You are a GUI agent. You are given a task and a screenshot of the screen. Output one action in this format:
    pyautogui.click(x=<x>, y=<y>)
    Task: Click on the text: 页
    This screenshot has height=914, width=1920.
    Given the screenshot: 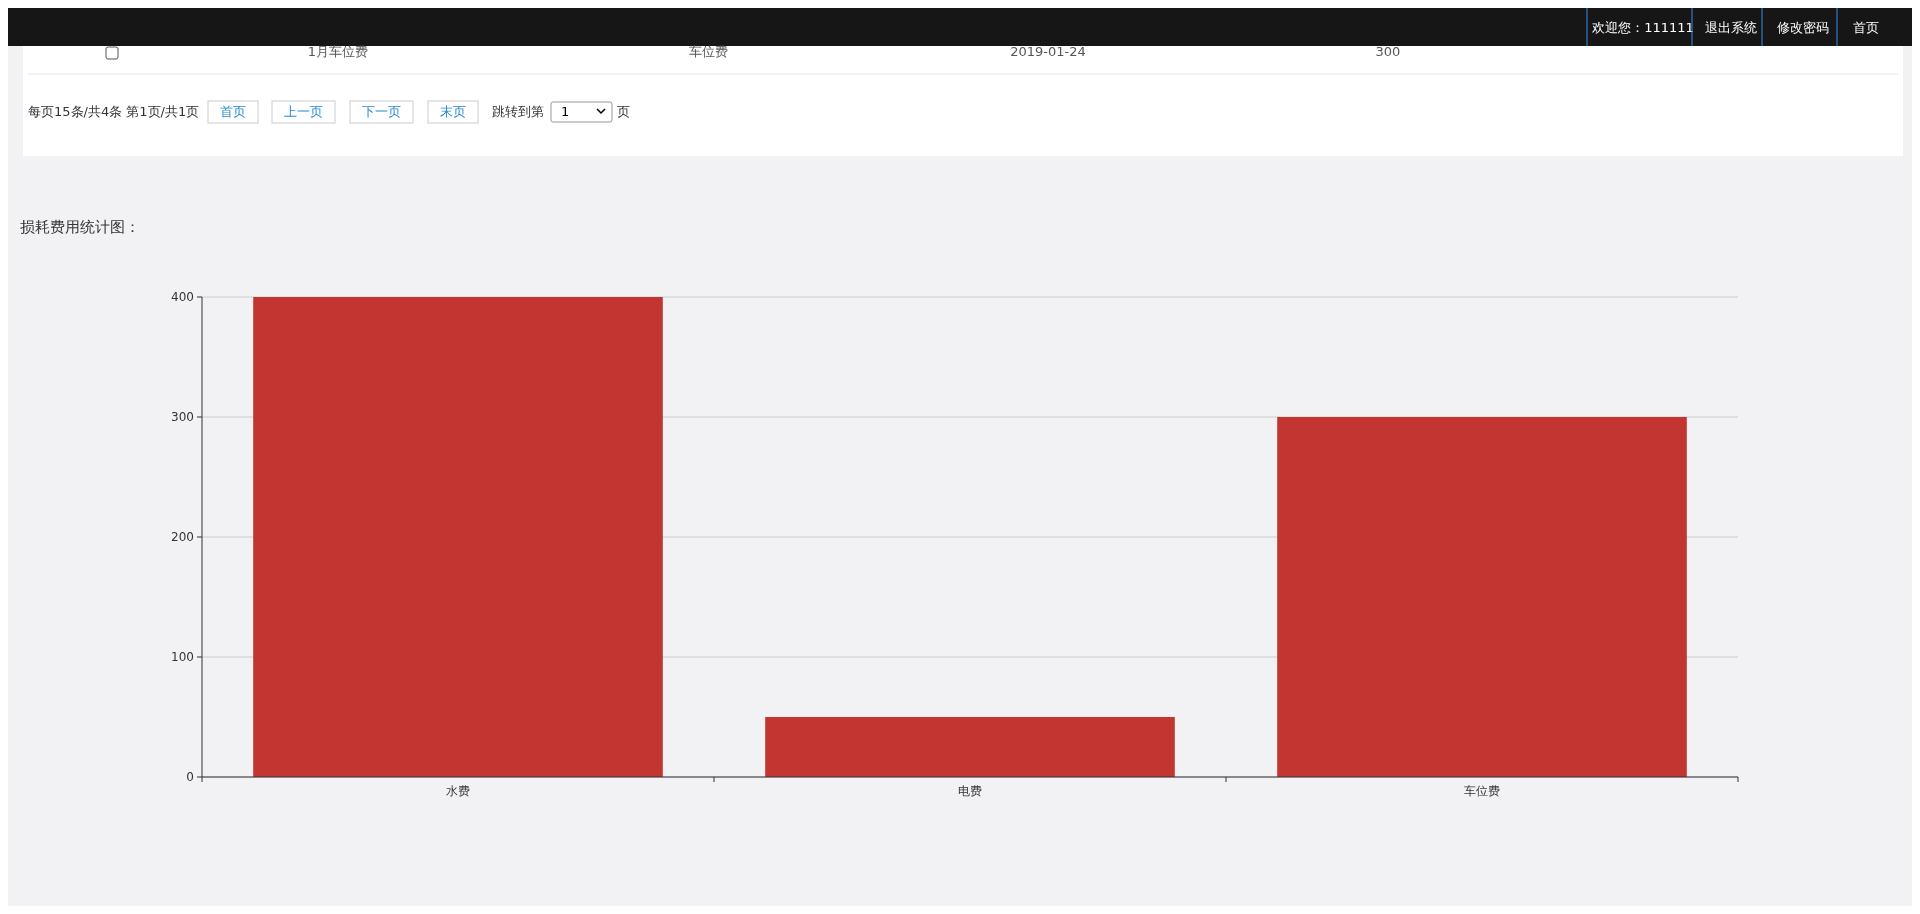 What is the action you would take?
    pyautogui.click(x=623, y=111)
    